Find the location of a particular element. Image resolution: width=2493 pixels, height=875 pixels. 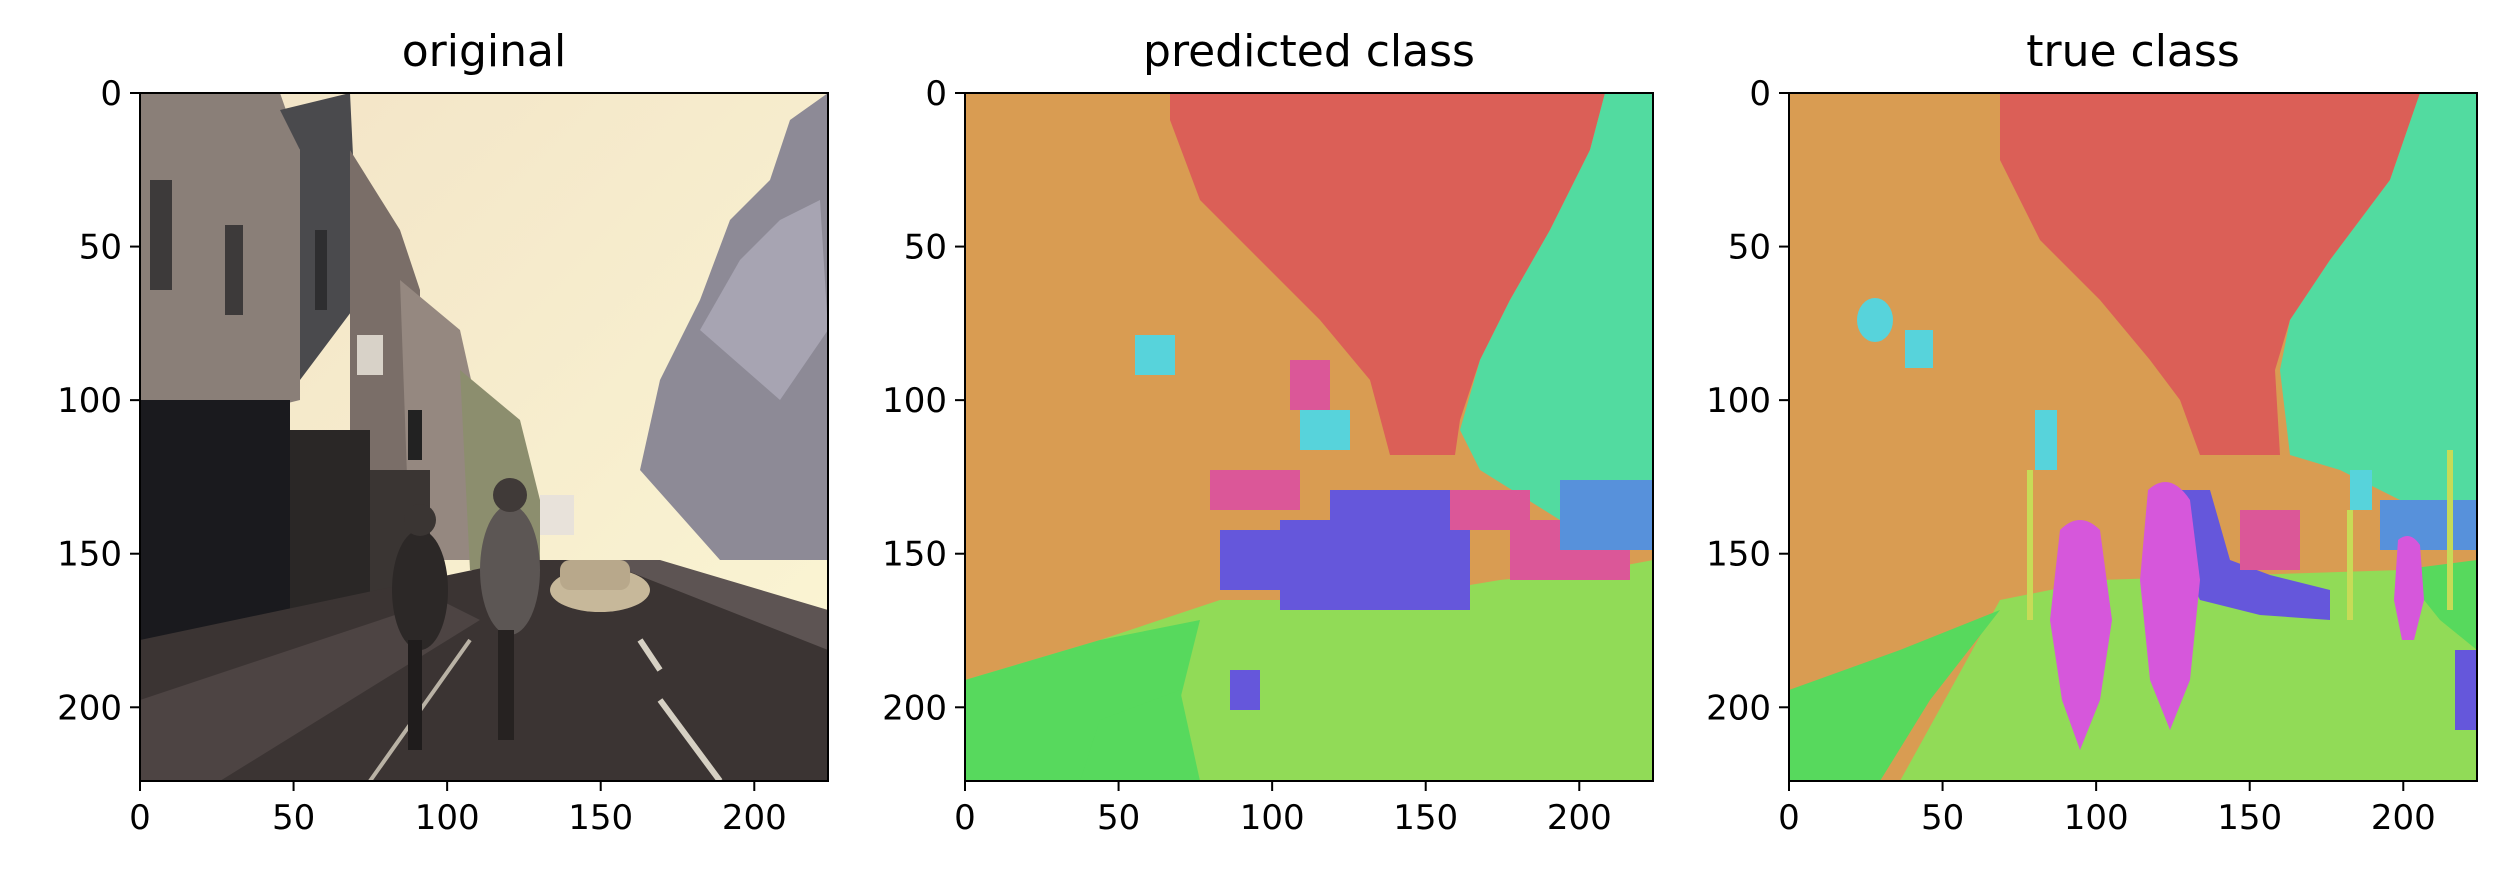

y-tick-label-original: 150 is located at coordinates (89, 555).